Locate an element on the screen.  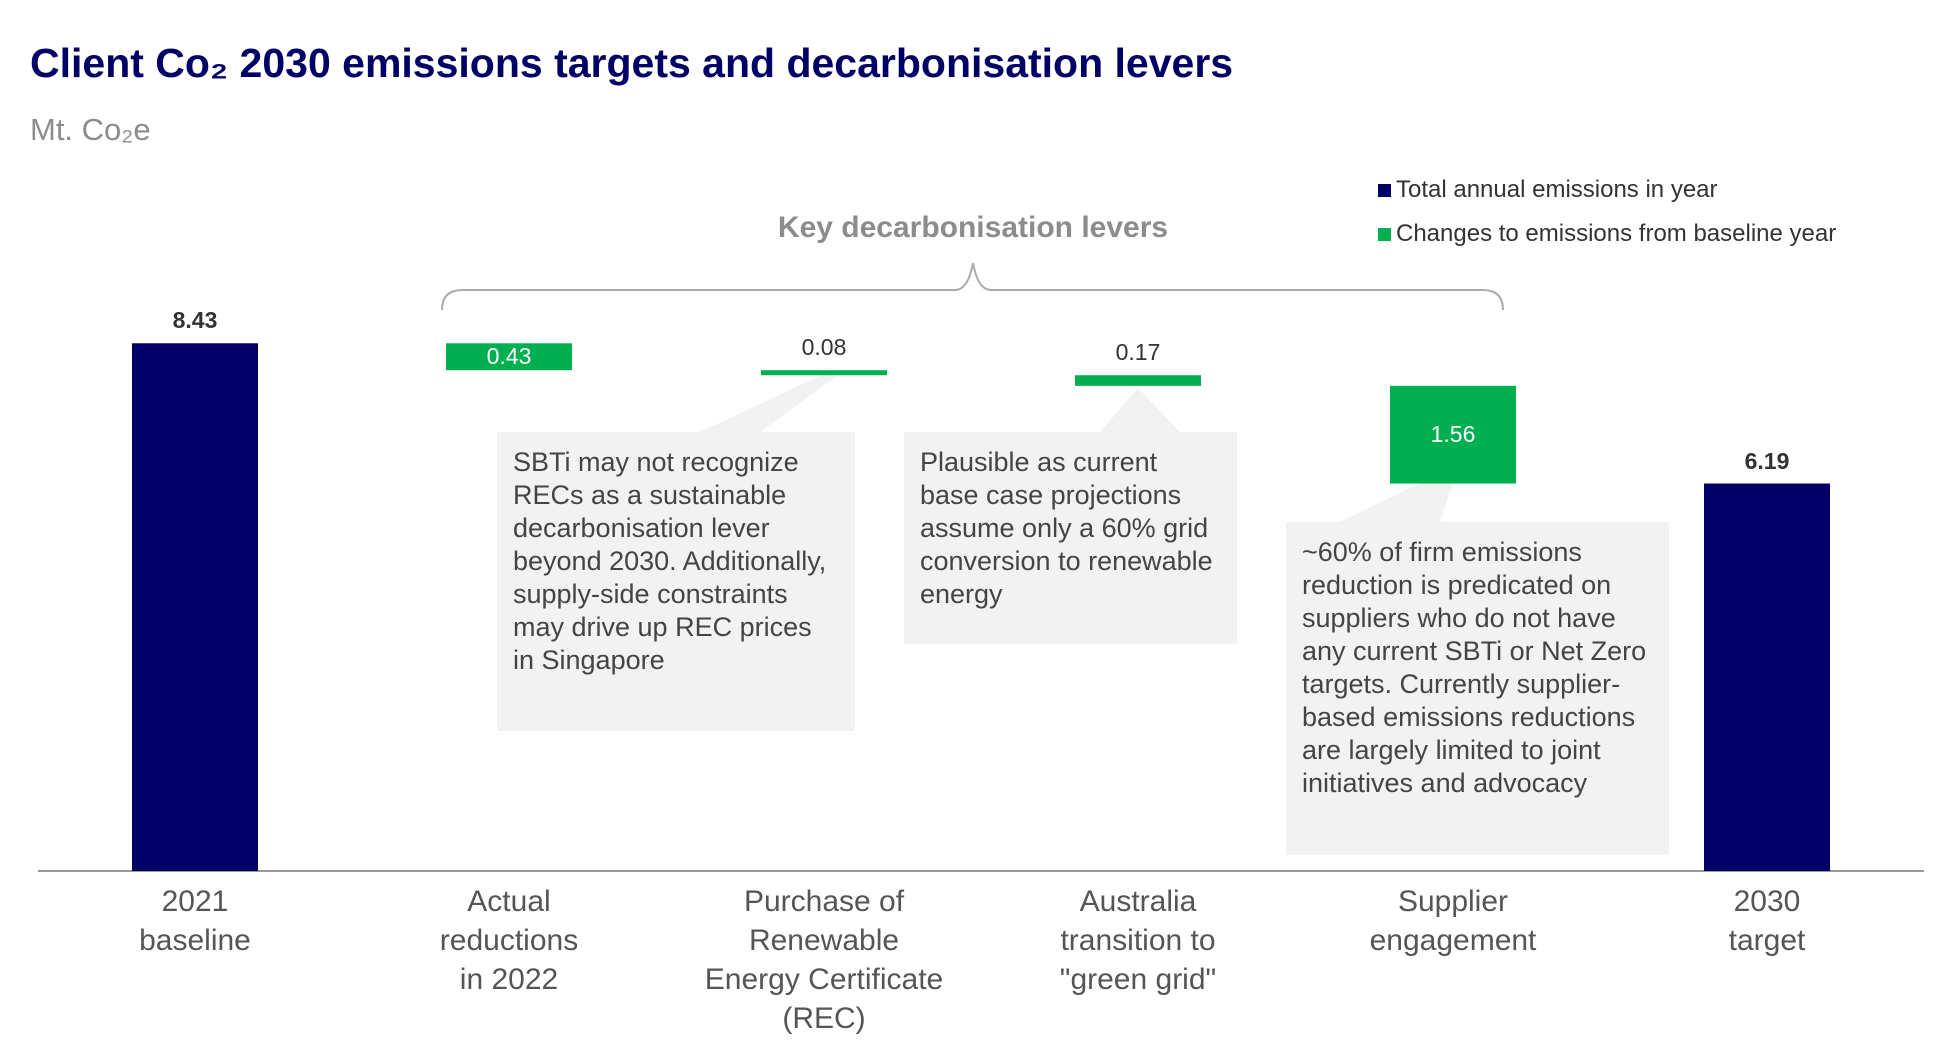
x-tick-label: 2030 target is located at coordinates (1767, 921).